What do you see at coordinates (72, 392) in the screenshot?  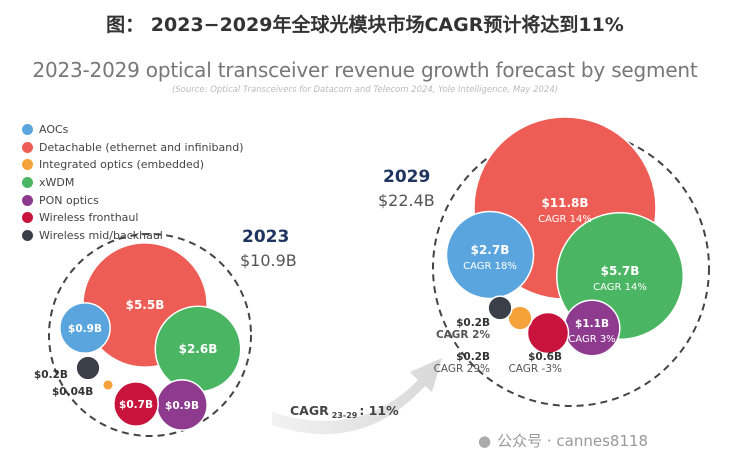 I see `value-label: $0.04B` at bounding box center [72, 392].